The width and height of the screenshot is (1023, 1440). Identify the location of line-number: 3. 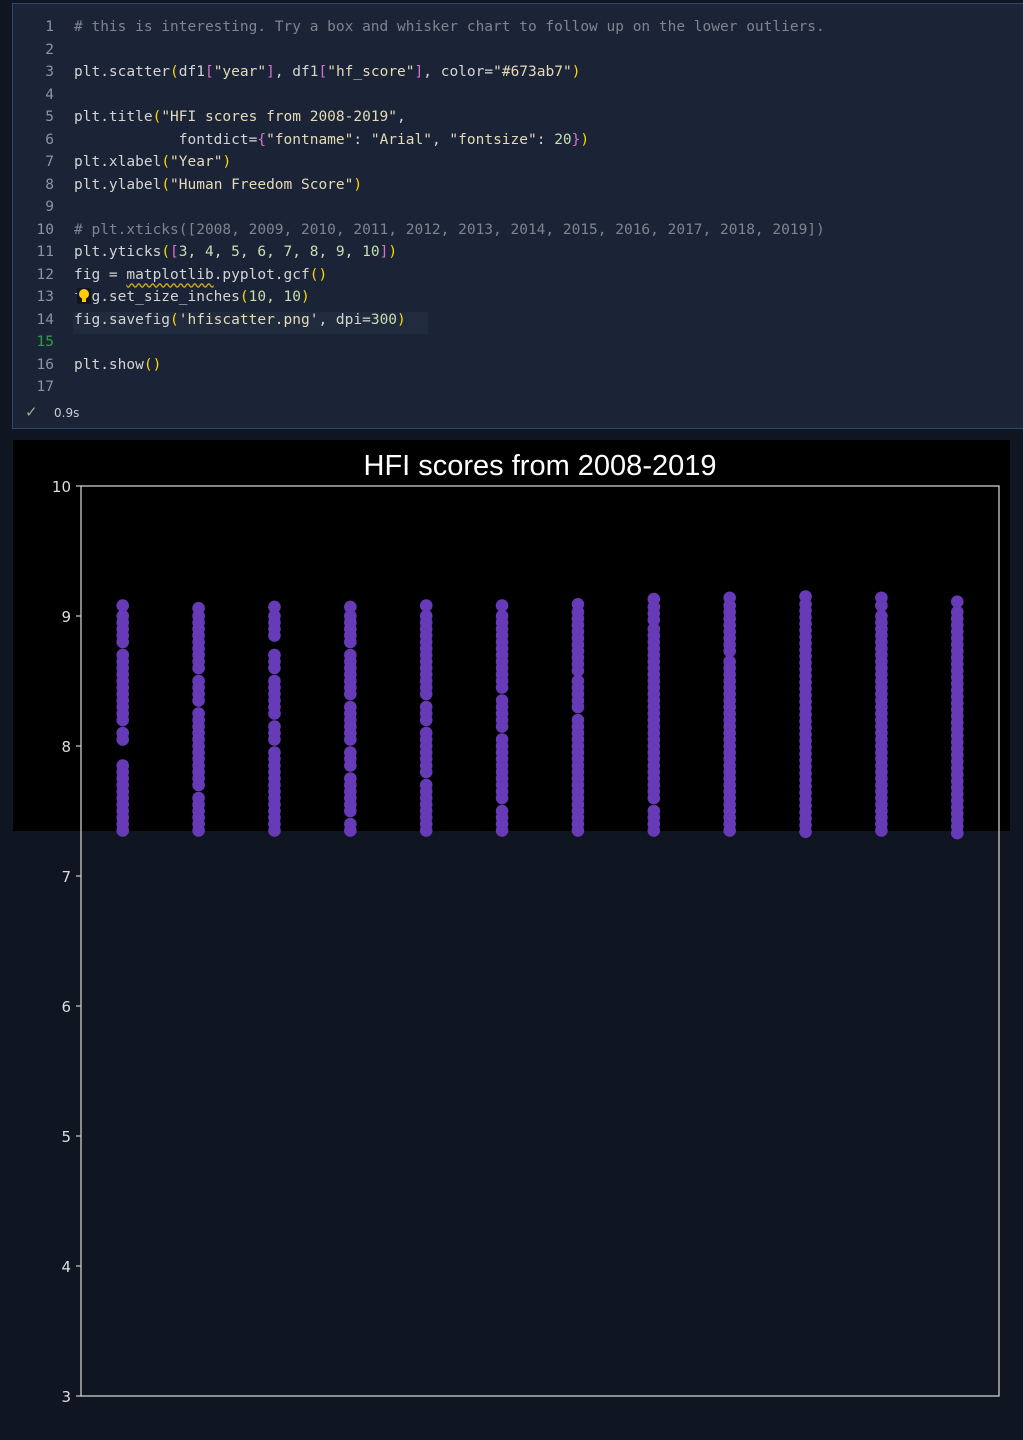
(49, 72).